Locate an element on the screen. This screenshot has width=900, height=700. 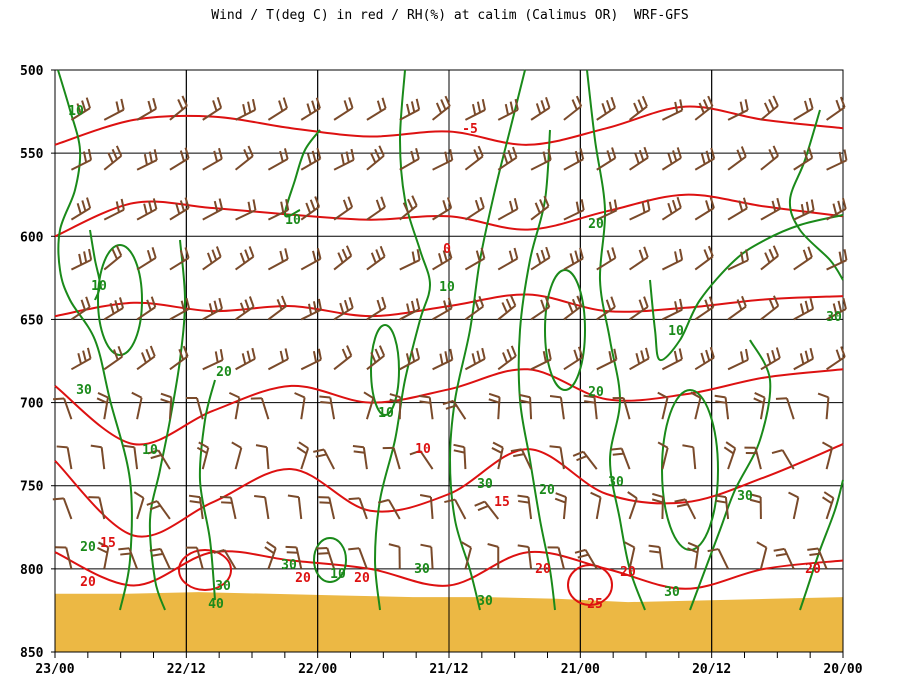
y-tick-label: 600 is located at coordinates (32, 237).